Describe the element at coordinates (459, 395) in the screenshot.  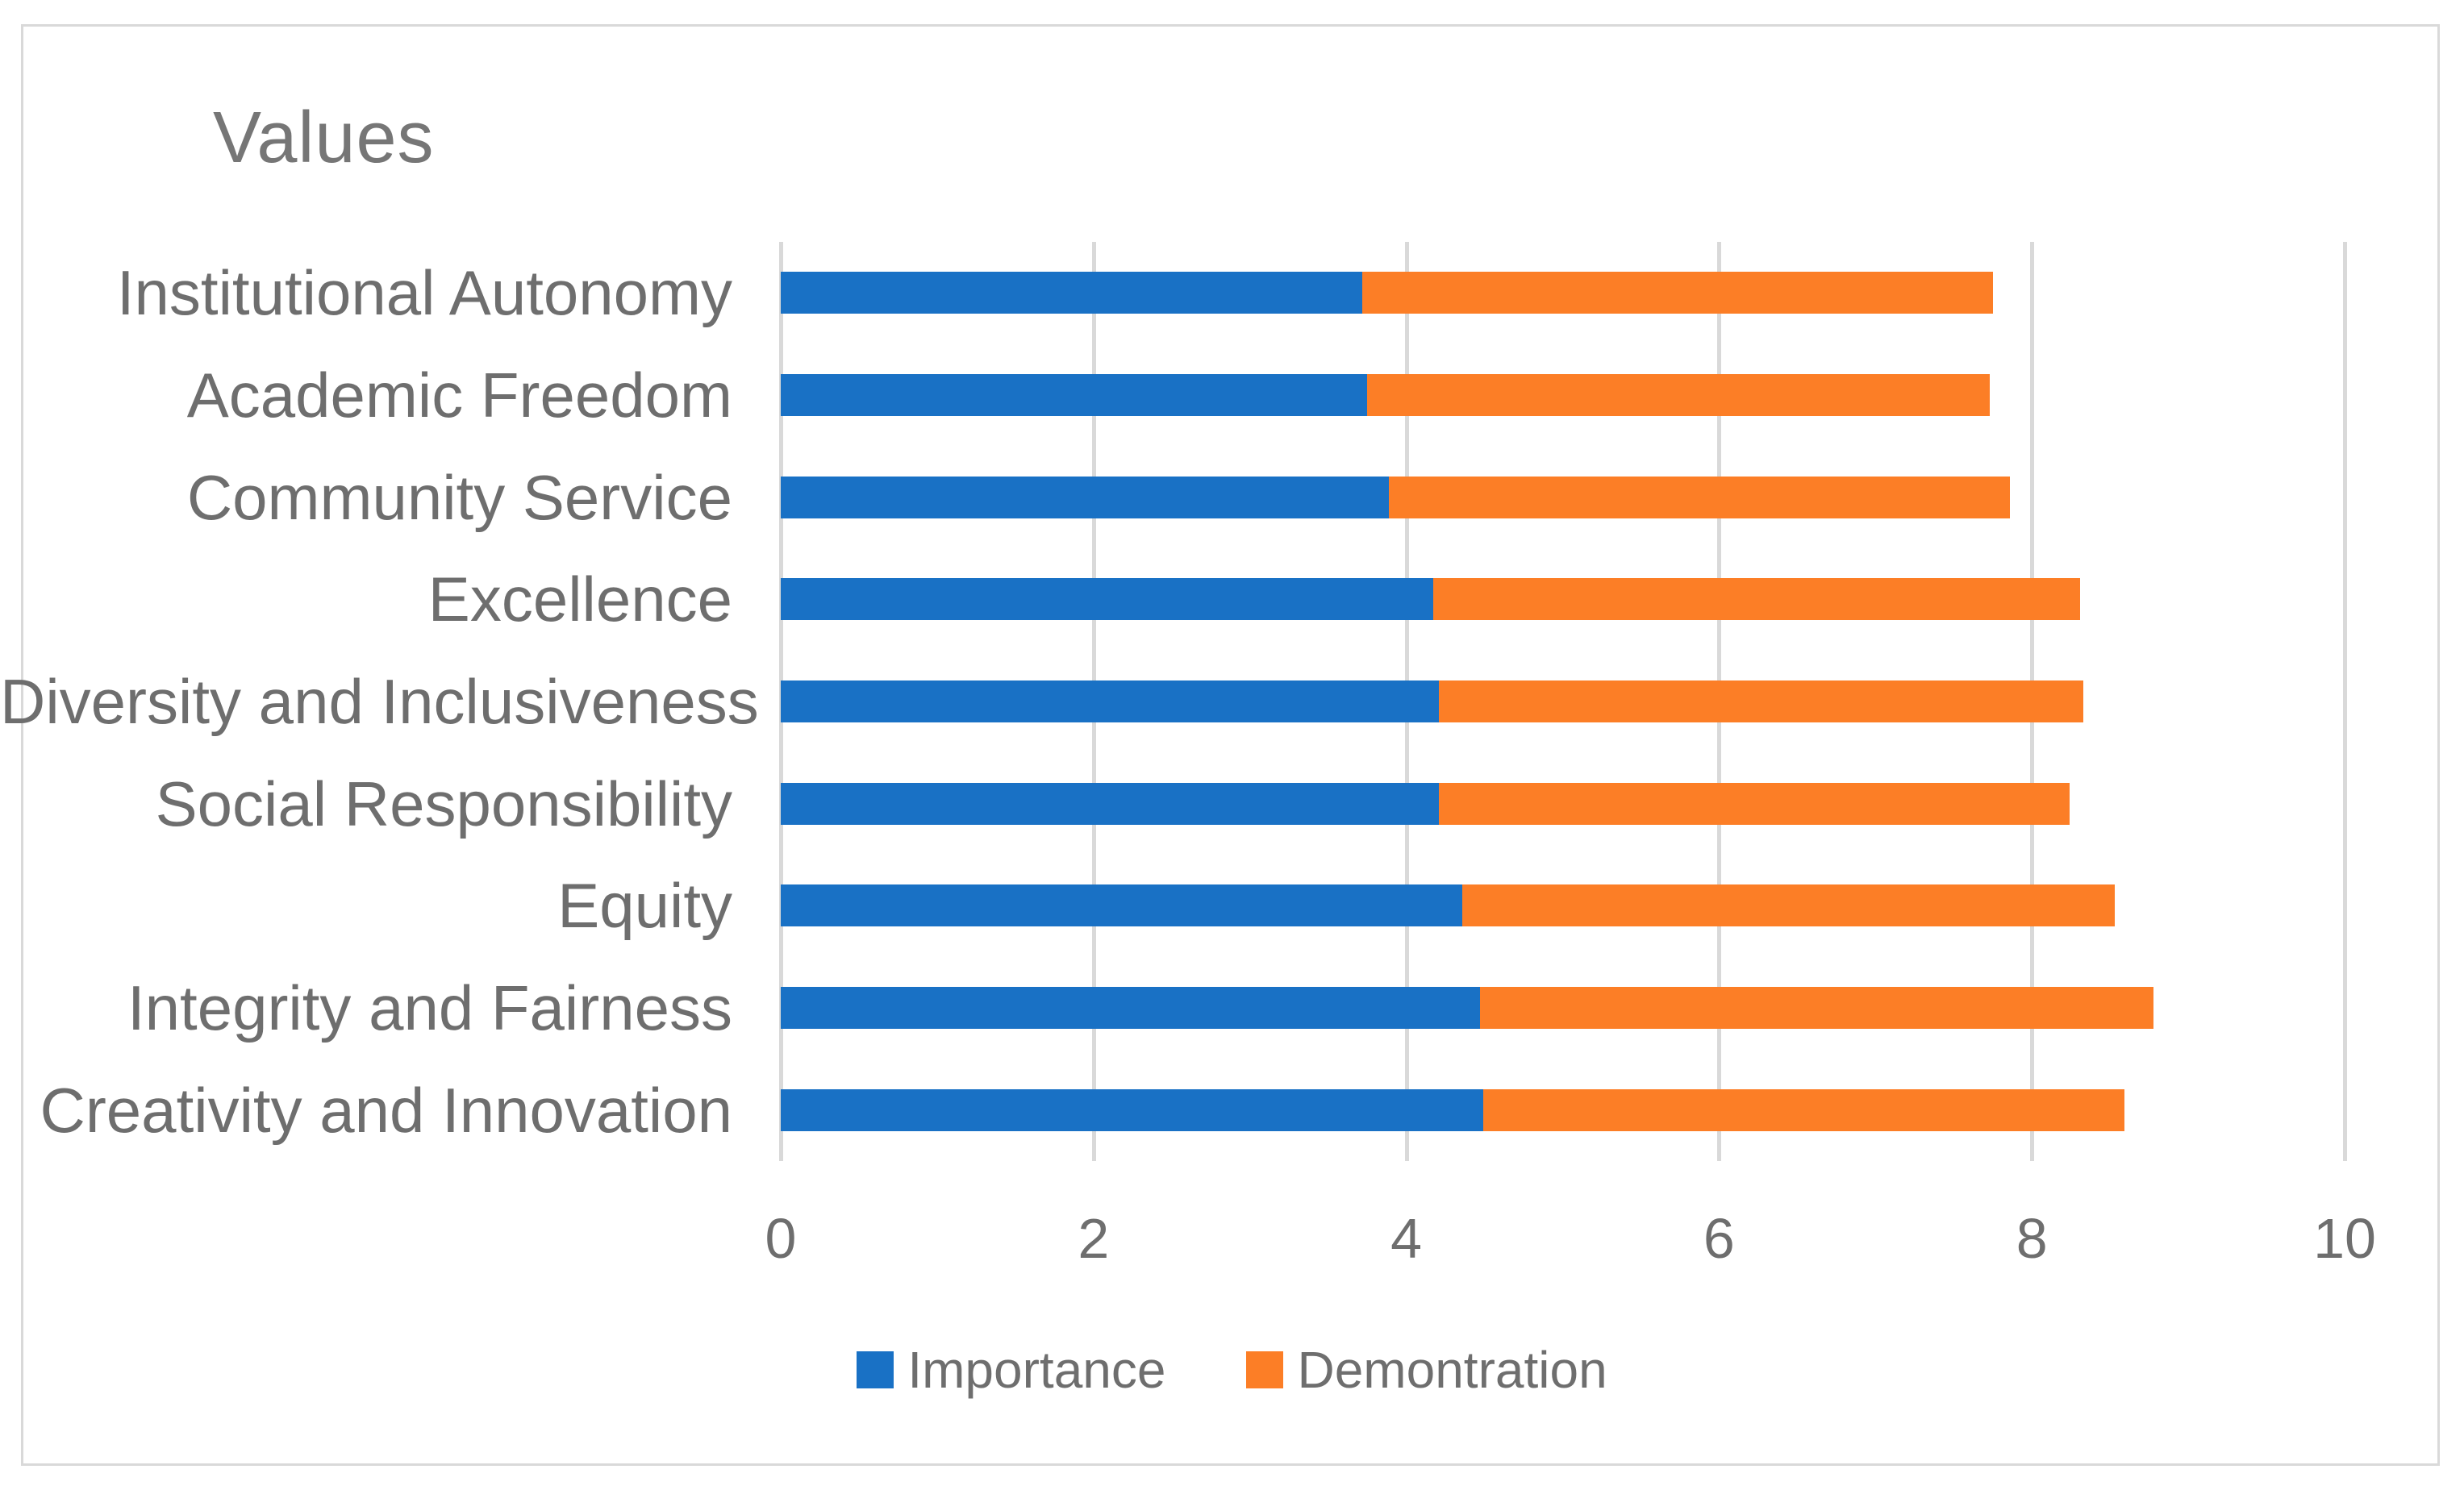
I see `category-label: Academic Freedom` at that location.